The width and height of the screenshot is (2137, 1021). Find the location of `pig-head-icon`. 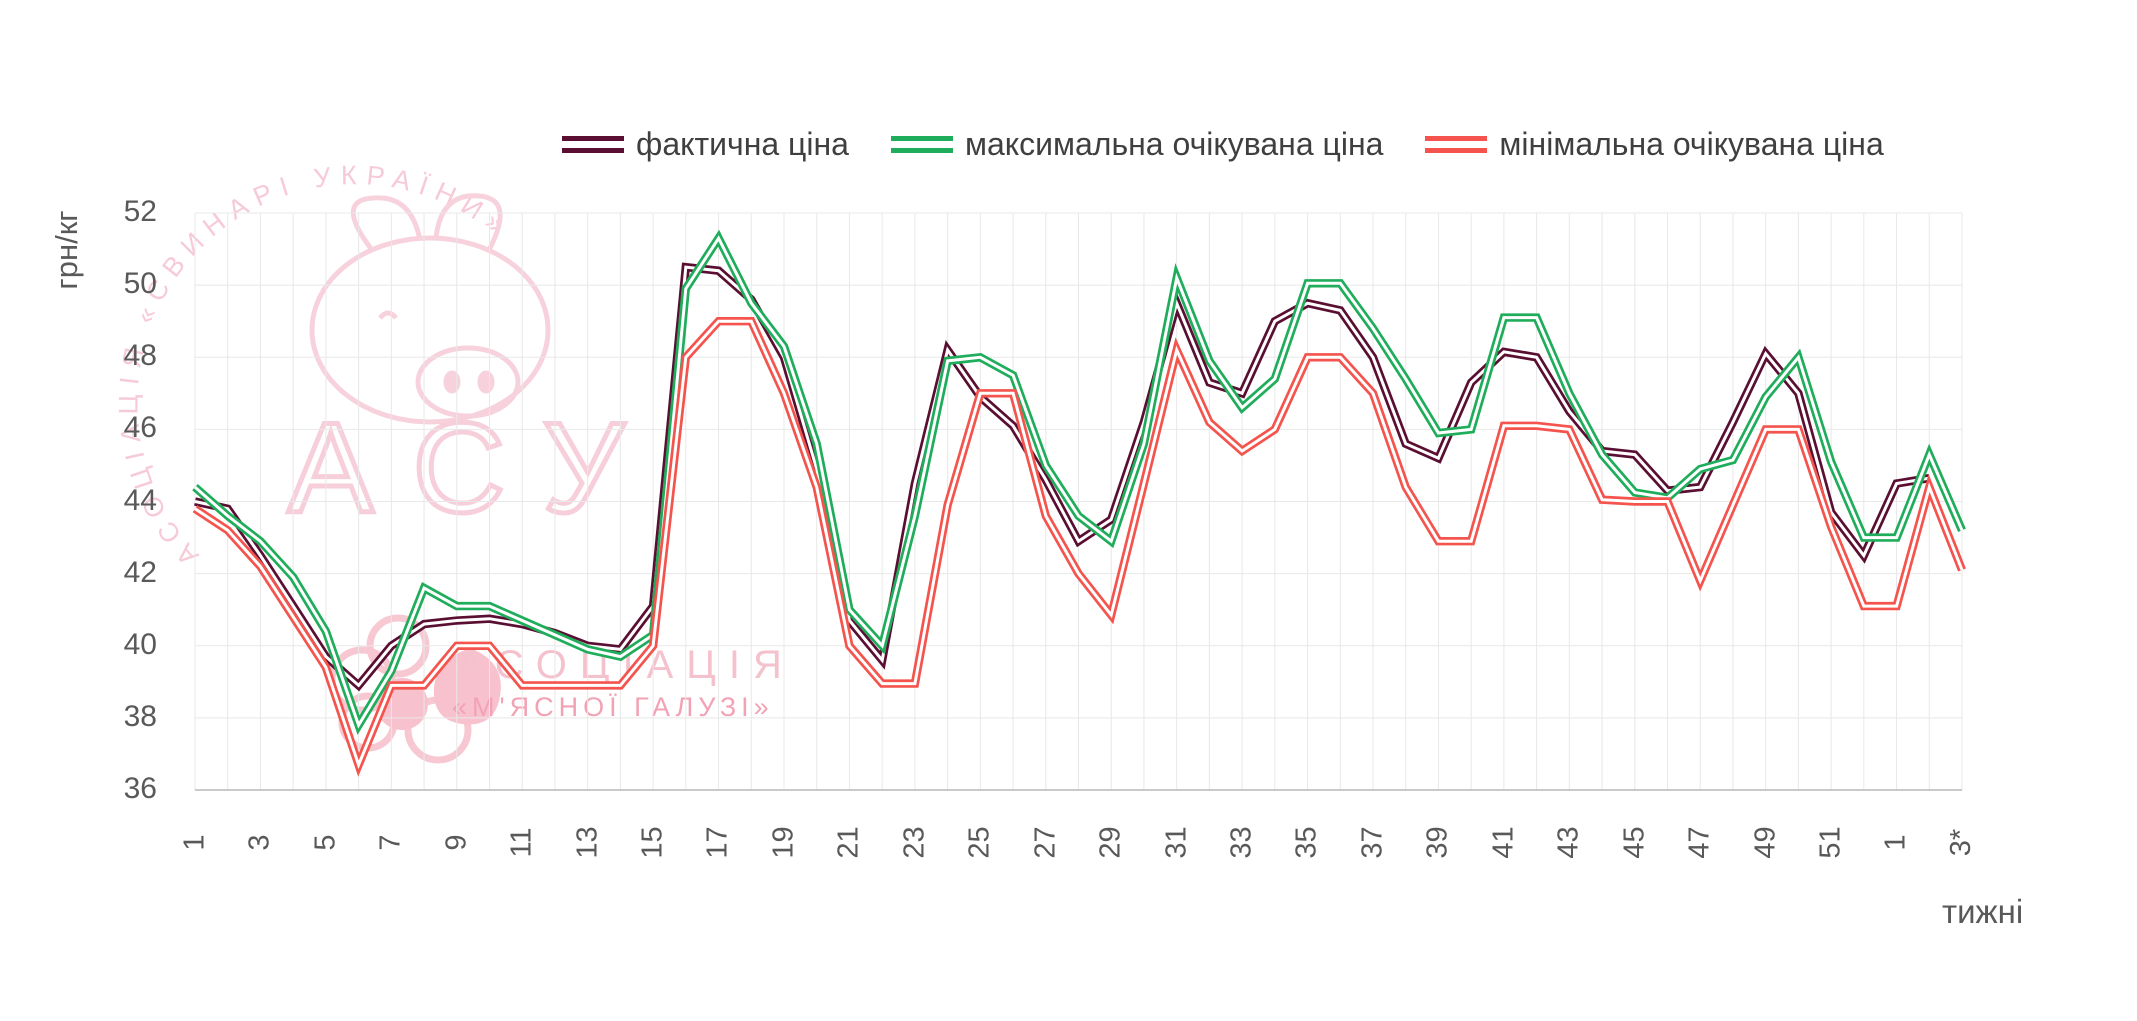

pig-head-icon is located at coordinates (430, 330).